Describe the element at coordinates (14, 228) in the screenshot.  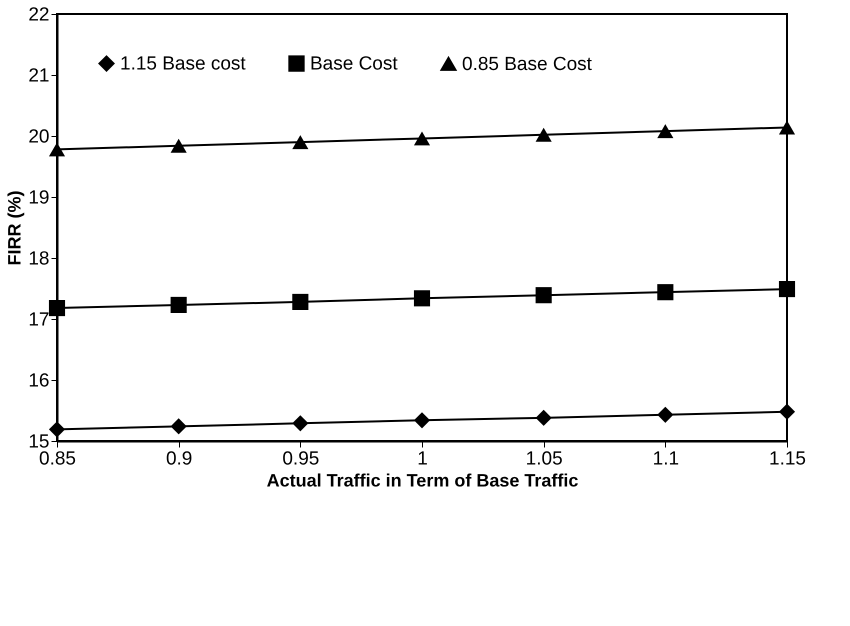
I see `y-axis-title: FIRR (%)` at that location.